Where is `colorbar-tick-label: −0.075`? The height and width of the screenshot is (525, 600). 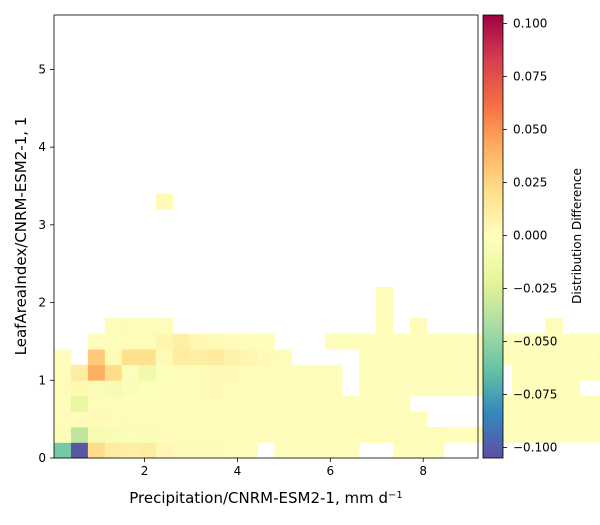 colorbar-tick-label: −0.075 is located at coordinates (535, 394).